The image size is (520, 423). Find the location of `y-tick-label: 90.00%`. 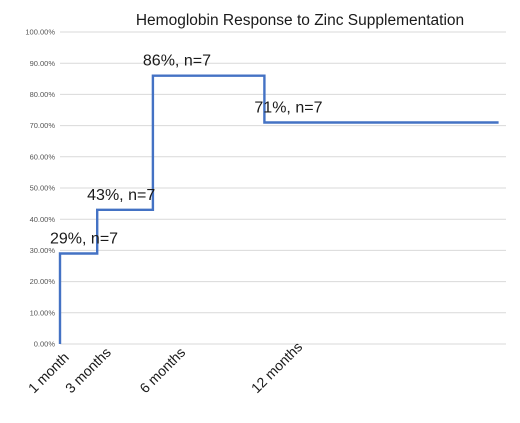

y-tick-label: 90.00% is located at coordinates (43, 63).